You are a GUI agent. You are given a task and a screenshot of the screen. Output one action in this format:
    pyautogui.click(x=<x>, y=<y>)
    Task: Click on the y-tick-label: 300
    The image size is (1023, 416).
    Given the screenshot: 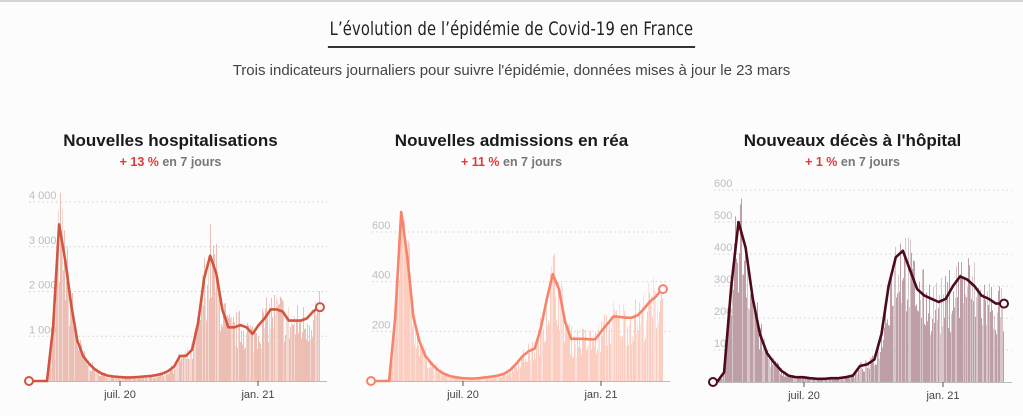 What is the action you would take?
    pyautogui.click(x=723, y=280)
    